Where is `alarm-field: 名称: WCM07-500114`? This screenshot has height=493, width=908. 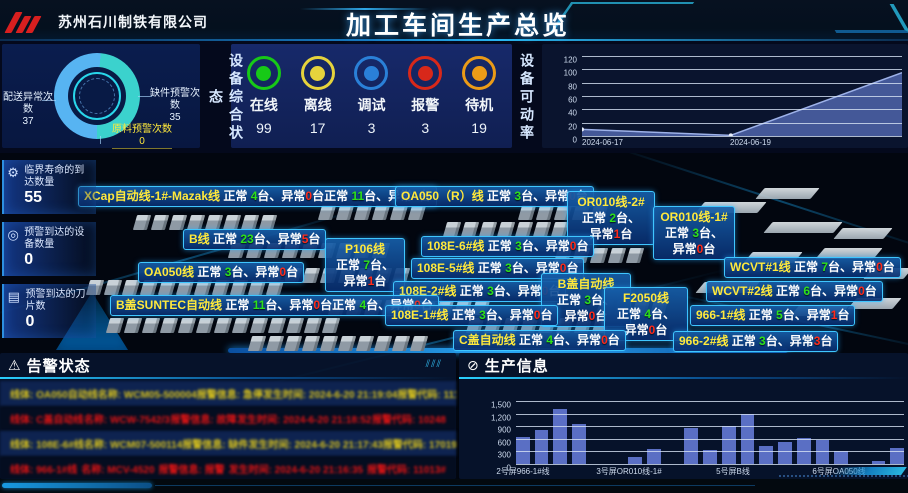 alarm-field: 名称: WCM07-500114 is located at coordinates (133, 445).